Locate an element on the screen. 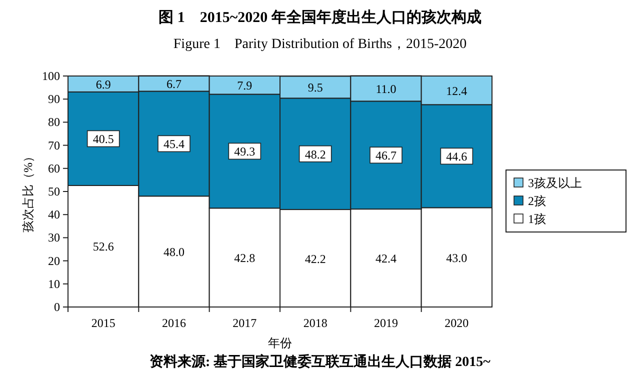  data-label: 9.5 is located at coordinates (315, 87).